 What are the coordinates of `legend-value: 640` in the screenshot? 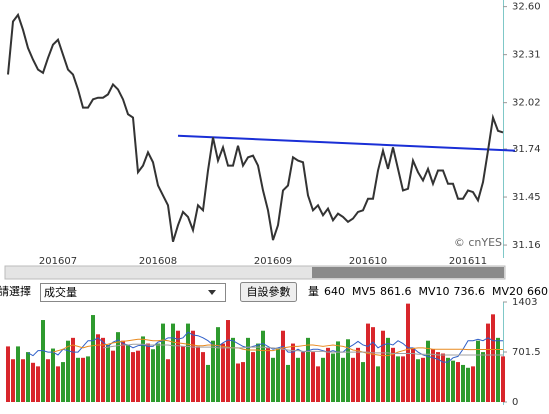 It's located at (334, 291).